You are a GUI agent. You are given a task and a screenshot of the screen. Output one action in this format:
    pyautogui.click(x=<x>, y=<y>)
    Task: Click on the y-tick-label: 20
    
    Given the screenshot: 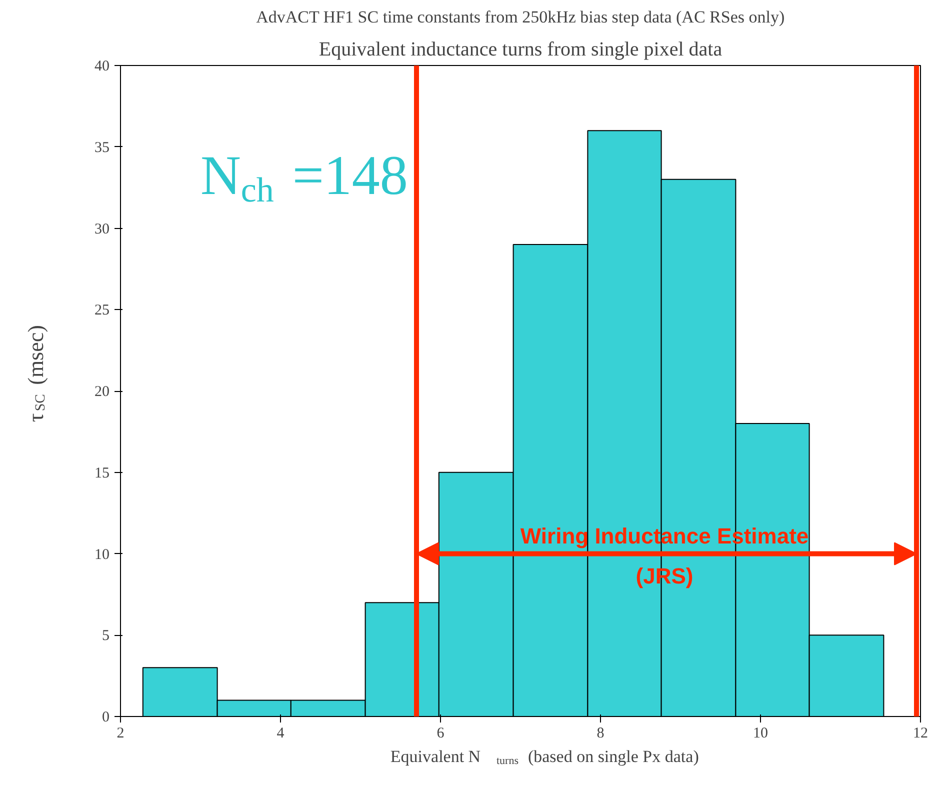 What is the action you would take?
    pyautogui.click(x=102, y=392)
    